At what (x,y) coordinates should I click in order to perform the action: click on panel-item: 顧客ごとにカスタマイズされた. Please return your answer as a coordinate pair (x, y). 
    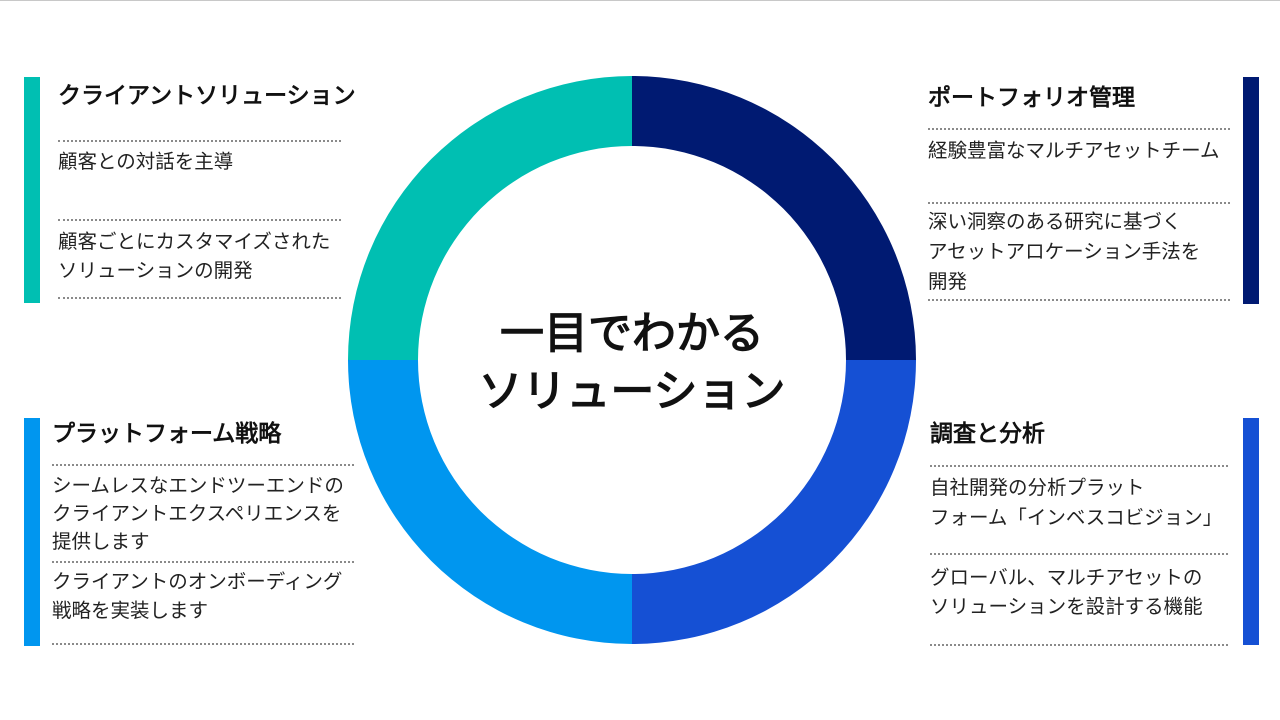
    Looking at the image, I should click on (194, 241).